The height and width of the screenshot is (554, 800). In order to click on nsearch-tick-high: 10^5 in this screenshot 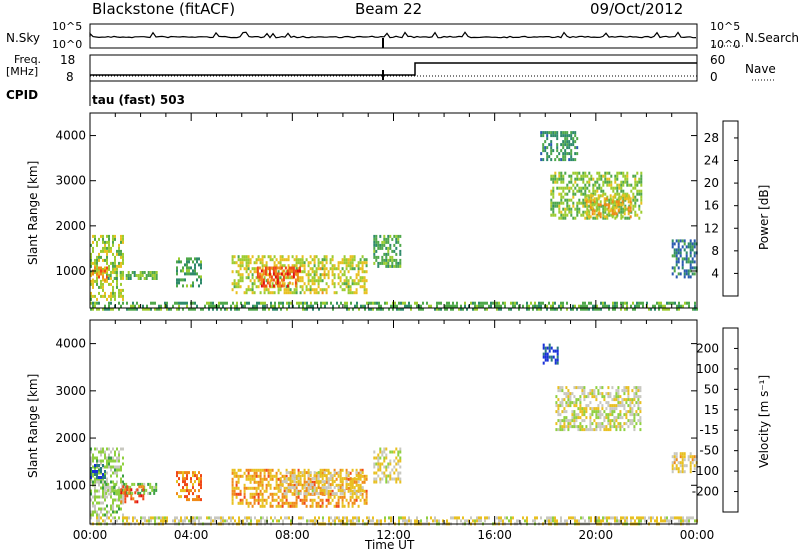, I will do `click(725, 26)`.